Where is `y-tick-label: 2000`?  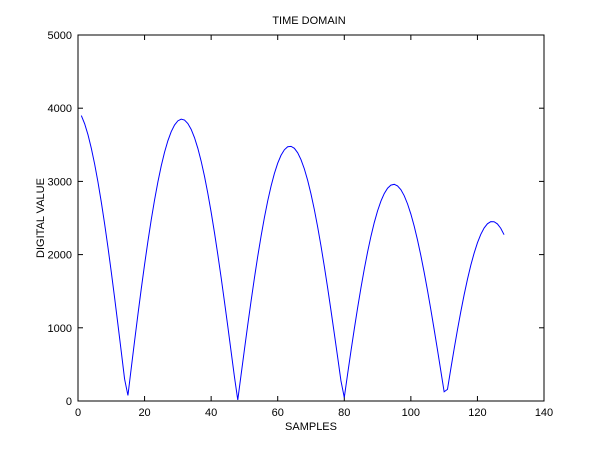 y-tick-label: 2000 is located at coordinates (60, 256).